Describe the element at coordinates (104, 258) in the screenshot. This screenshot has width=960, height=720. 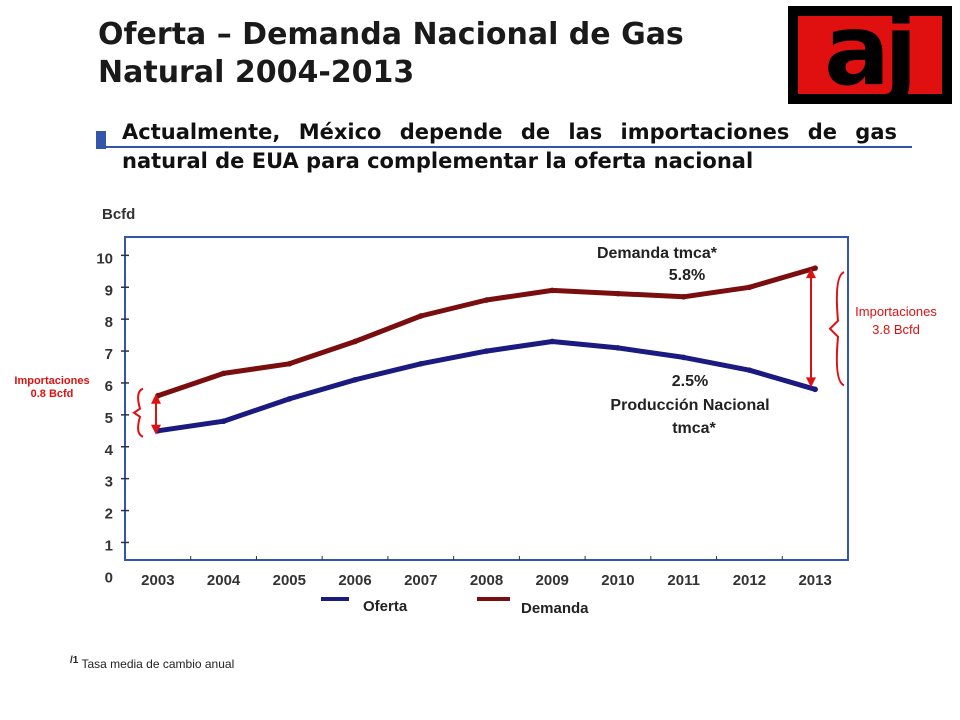
I see `y-tick-label: 10` at that location.